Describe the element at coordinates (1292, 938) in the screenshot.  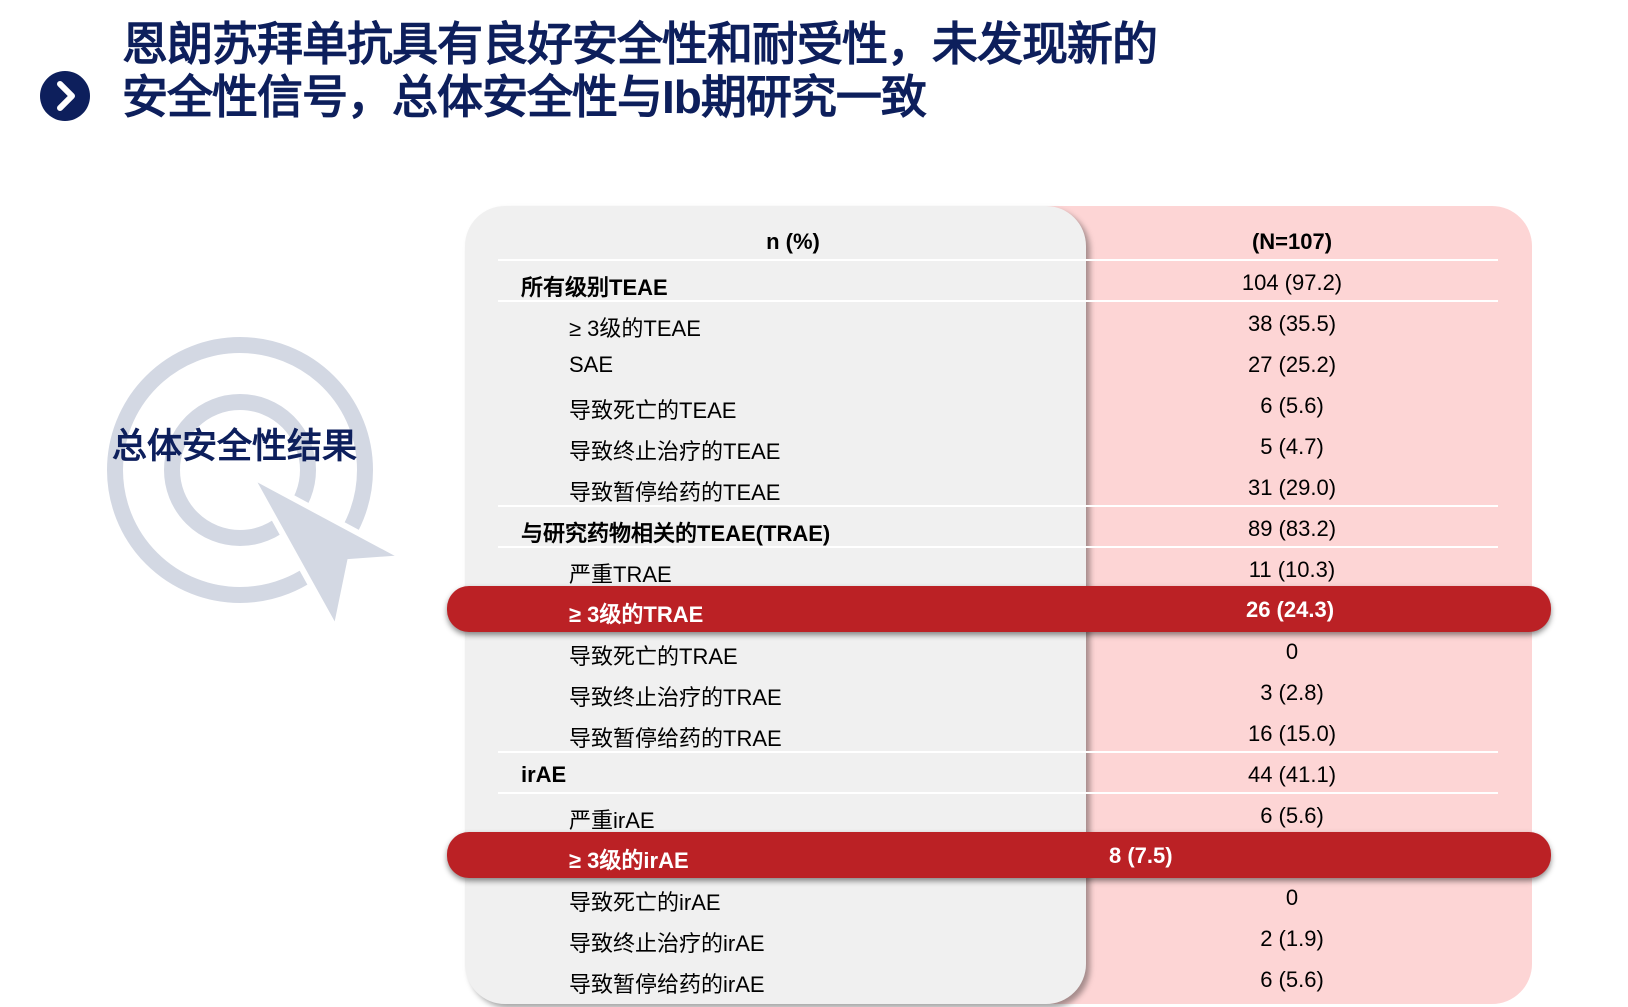
I see `row-value: 2 (1.9)` at that location.